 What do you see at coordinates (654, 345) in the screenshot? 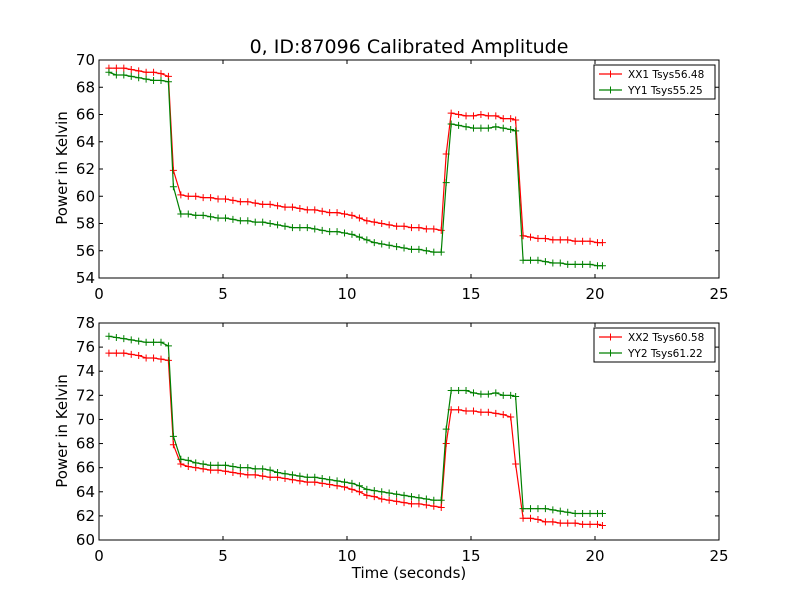
I see `chart-2-legend: XX2 Tsys60.58 YY2 Tsys61.22` at bounding box center [654, 345].